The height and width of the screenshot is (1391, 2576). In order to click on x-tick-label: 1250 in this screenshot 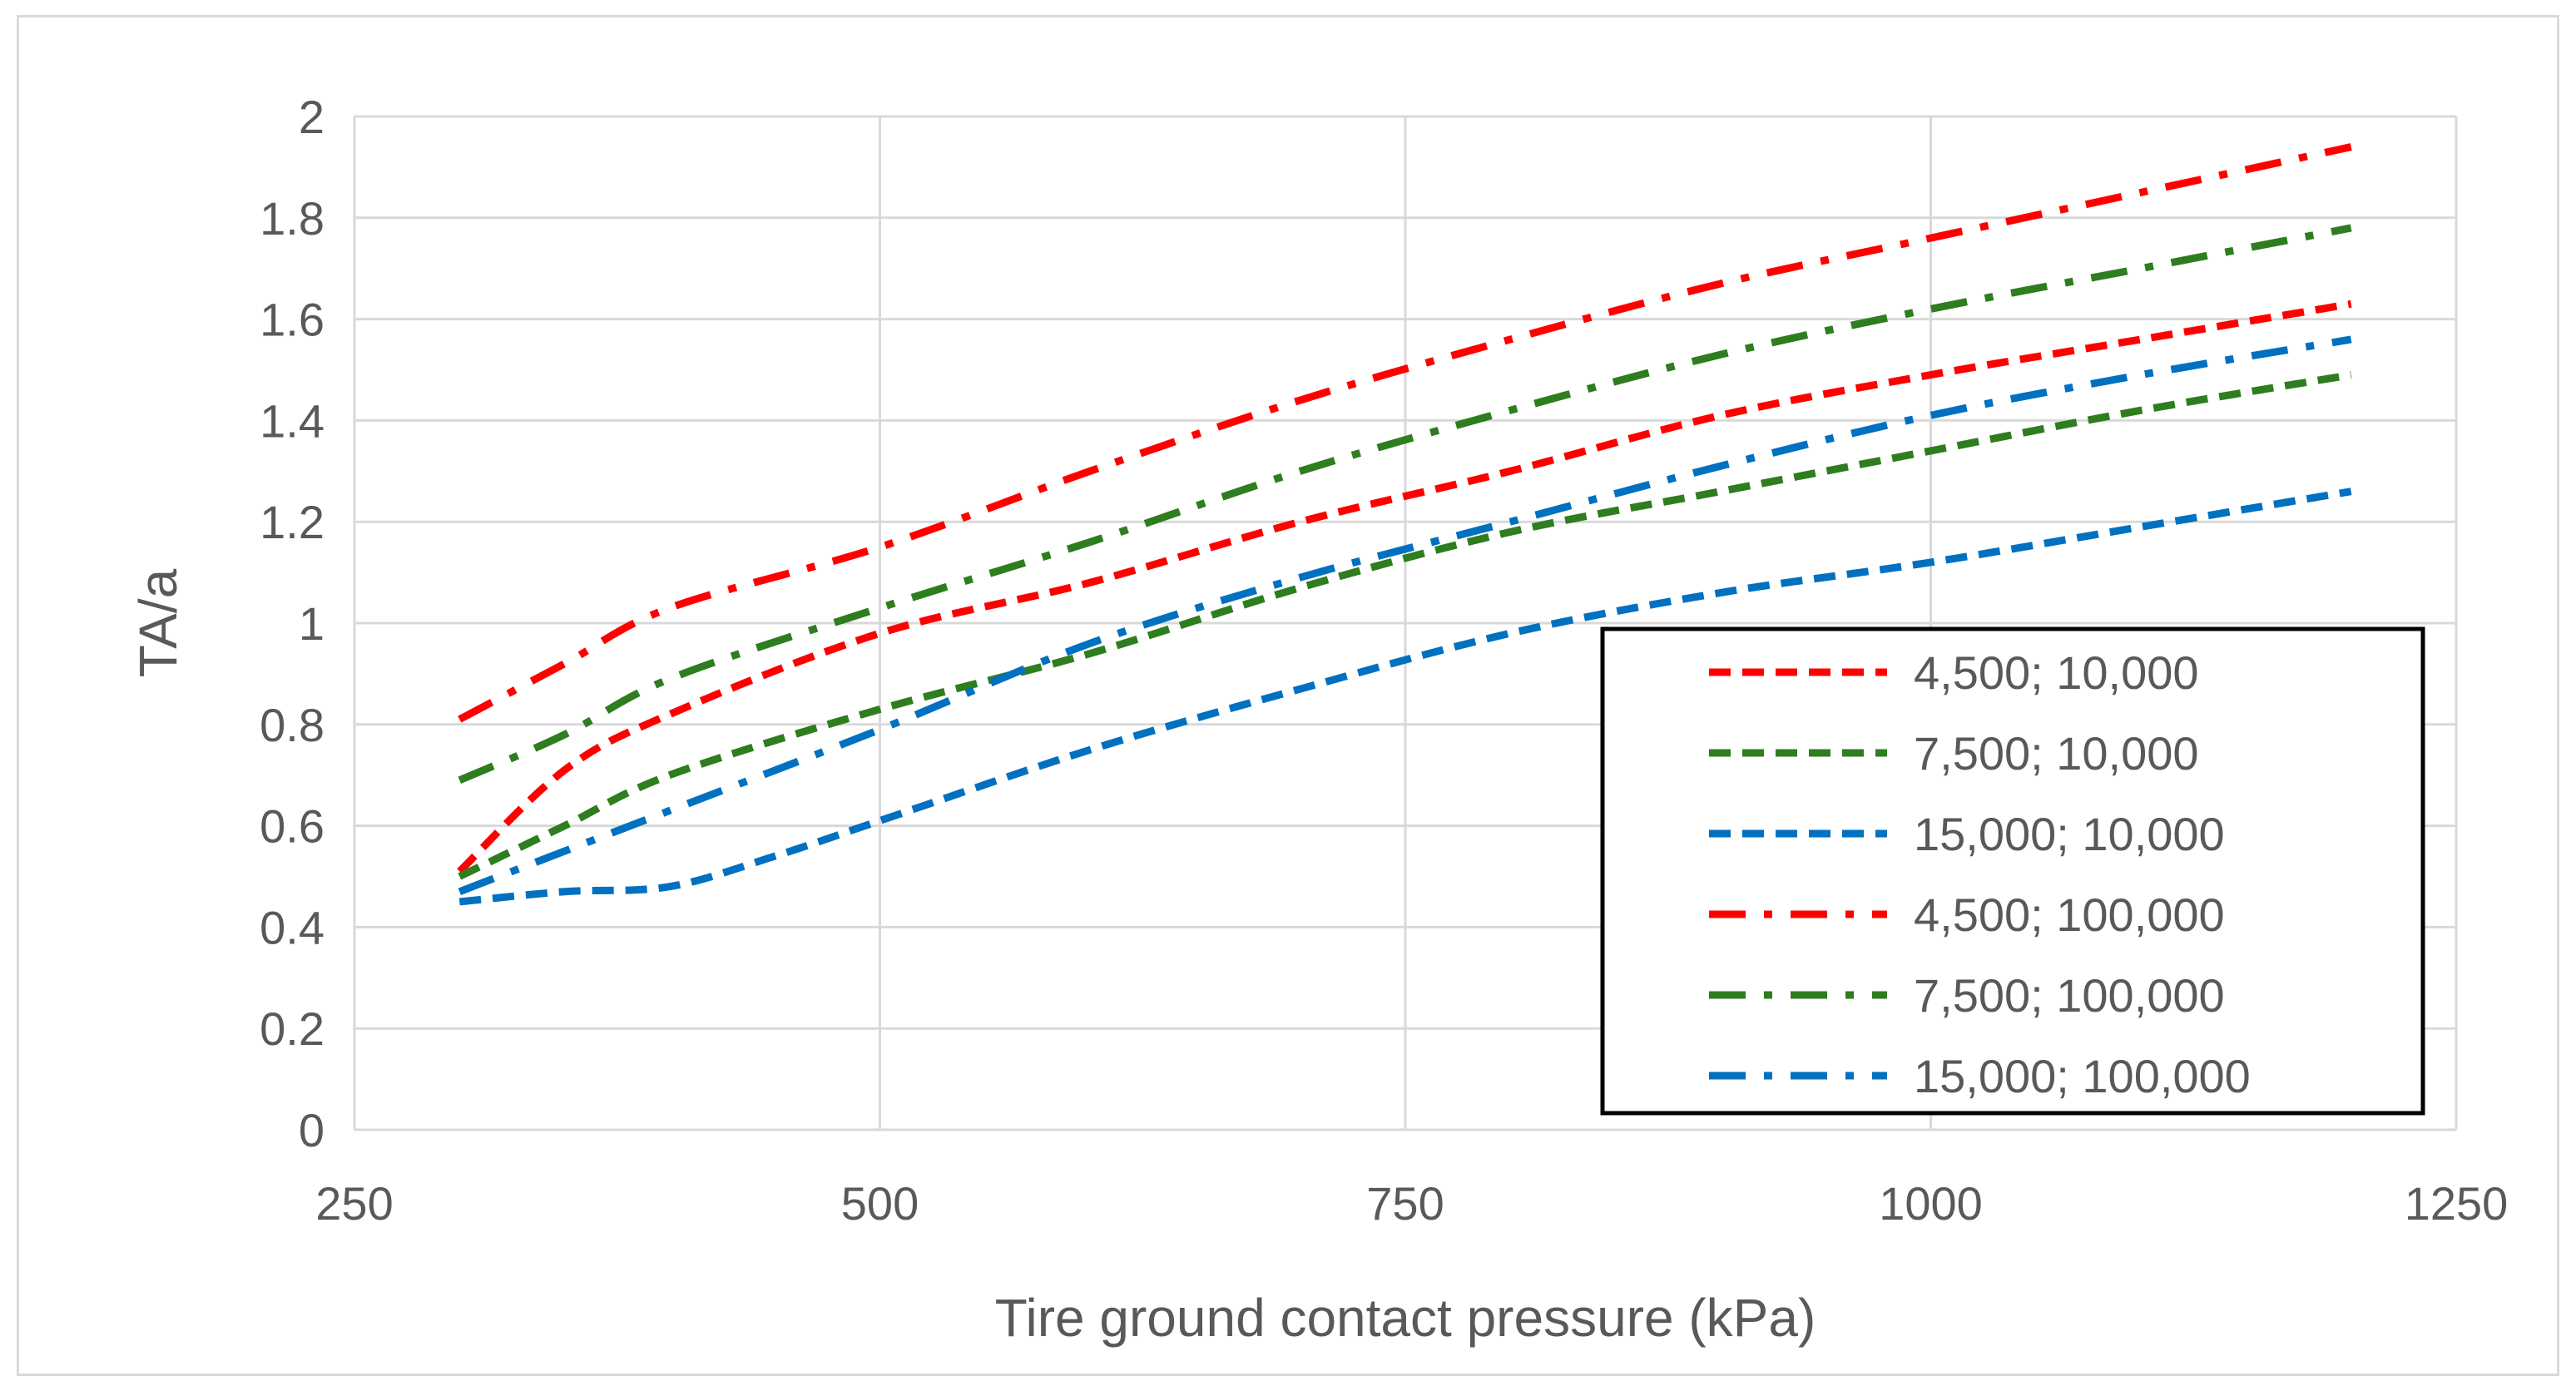, I will do `click(2457, 1204)`.